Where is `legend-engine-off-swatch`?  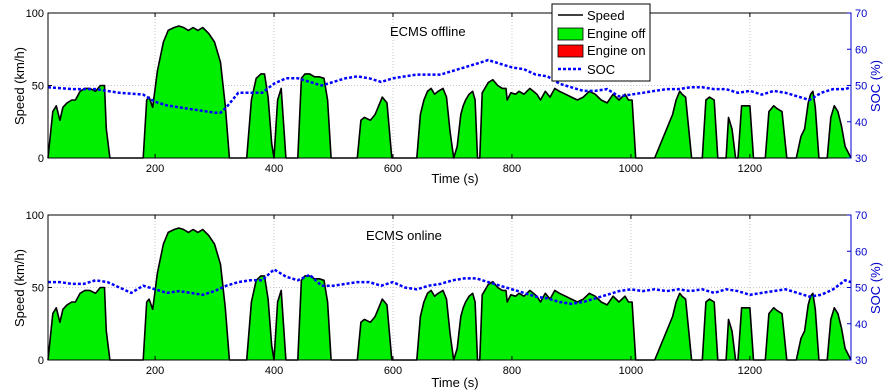 legend-engine-off-swatch is located at coordinates (570, 34).